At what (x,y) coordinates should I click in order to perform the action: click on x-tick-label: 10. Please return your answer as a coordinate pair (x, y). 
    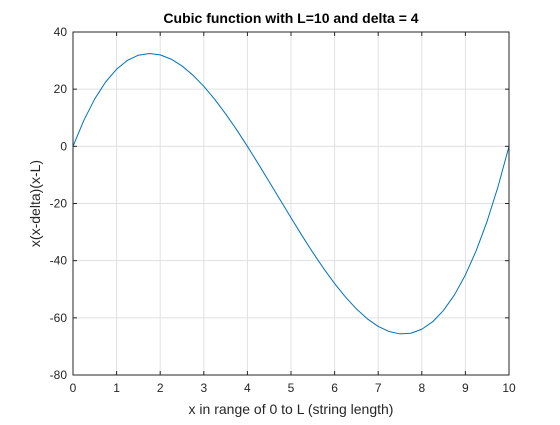
    Looking at the image, I should click on (509, 388).